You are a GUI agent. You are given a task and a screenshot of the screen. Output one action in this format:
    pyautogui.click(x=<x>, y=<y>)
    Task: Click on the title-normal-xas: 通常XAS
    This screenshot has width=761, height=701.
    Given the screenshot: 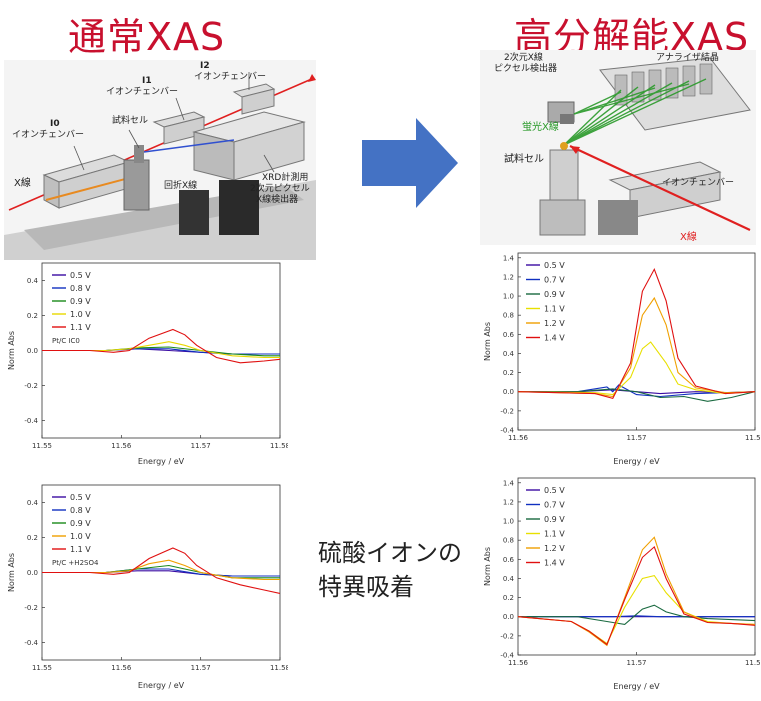 What is the action you would take?
    pyautogui.click(x=147, y=37)
    